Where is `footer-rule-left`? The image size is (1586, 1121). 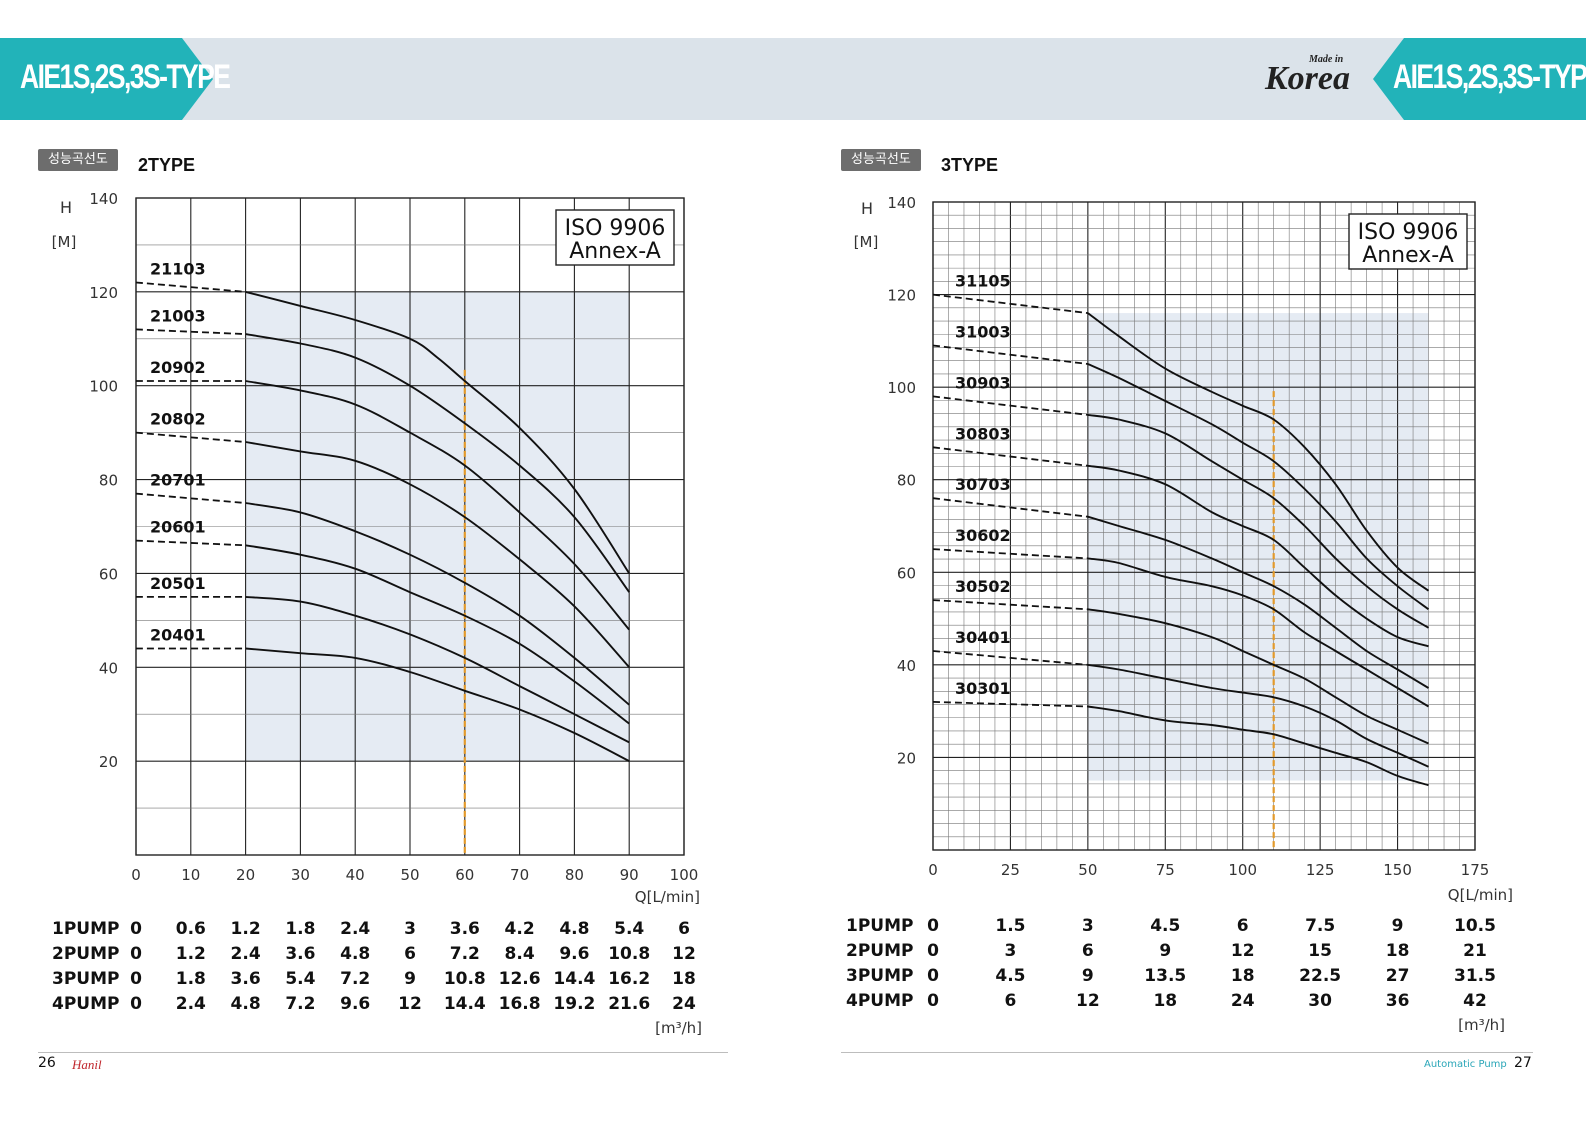 footer-rule-left is located at coordinates (383, 1052).